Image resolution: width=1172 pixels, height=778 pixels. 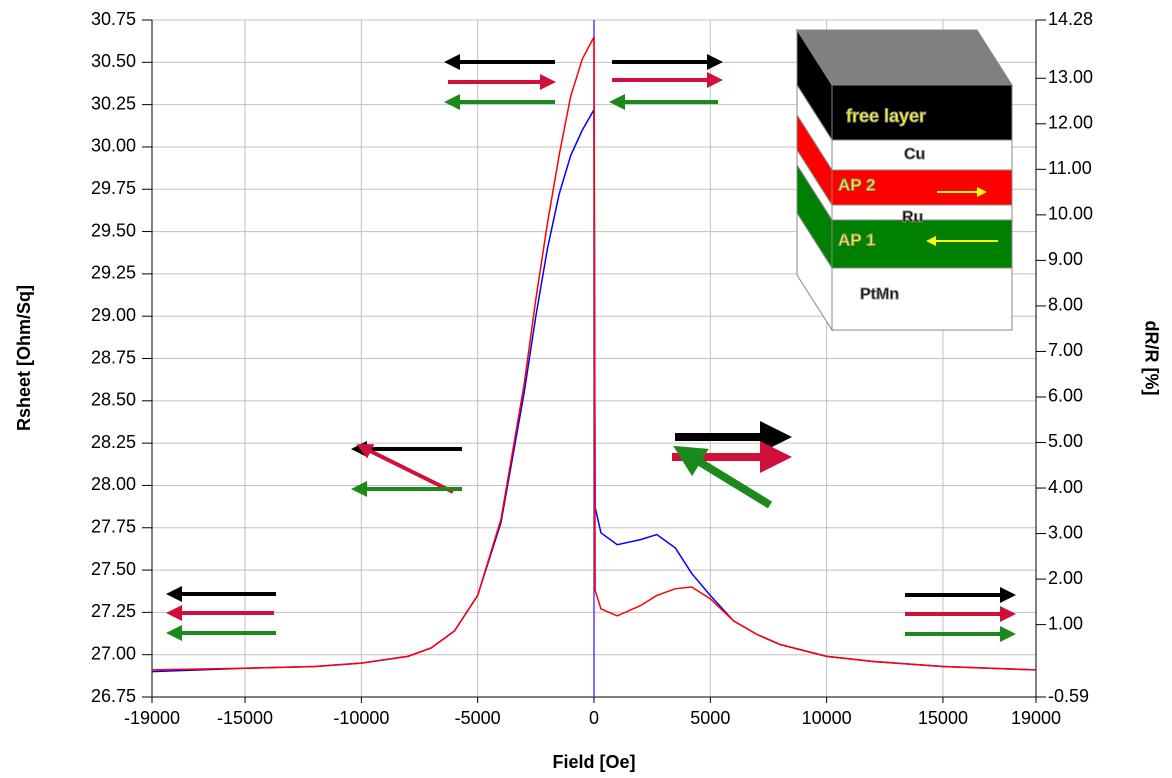 What do you see at coordinates (1065, 259) in the screenshot?
I see `y2-tick-label: 9.00` at bounding box center [1065, 259].